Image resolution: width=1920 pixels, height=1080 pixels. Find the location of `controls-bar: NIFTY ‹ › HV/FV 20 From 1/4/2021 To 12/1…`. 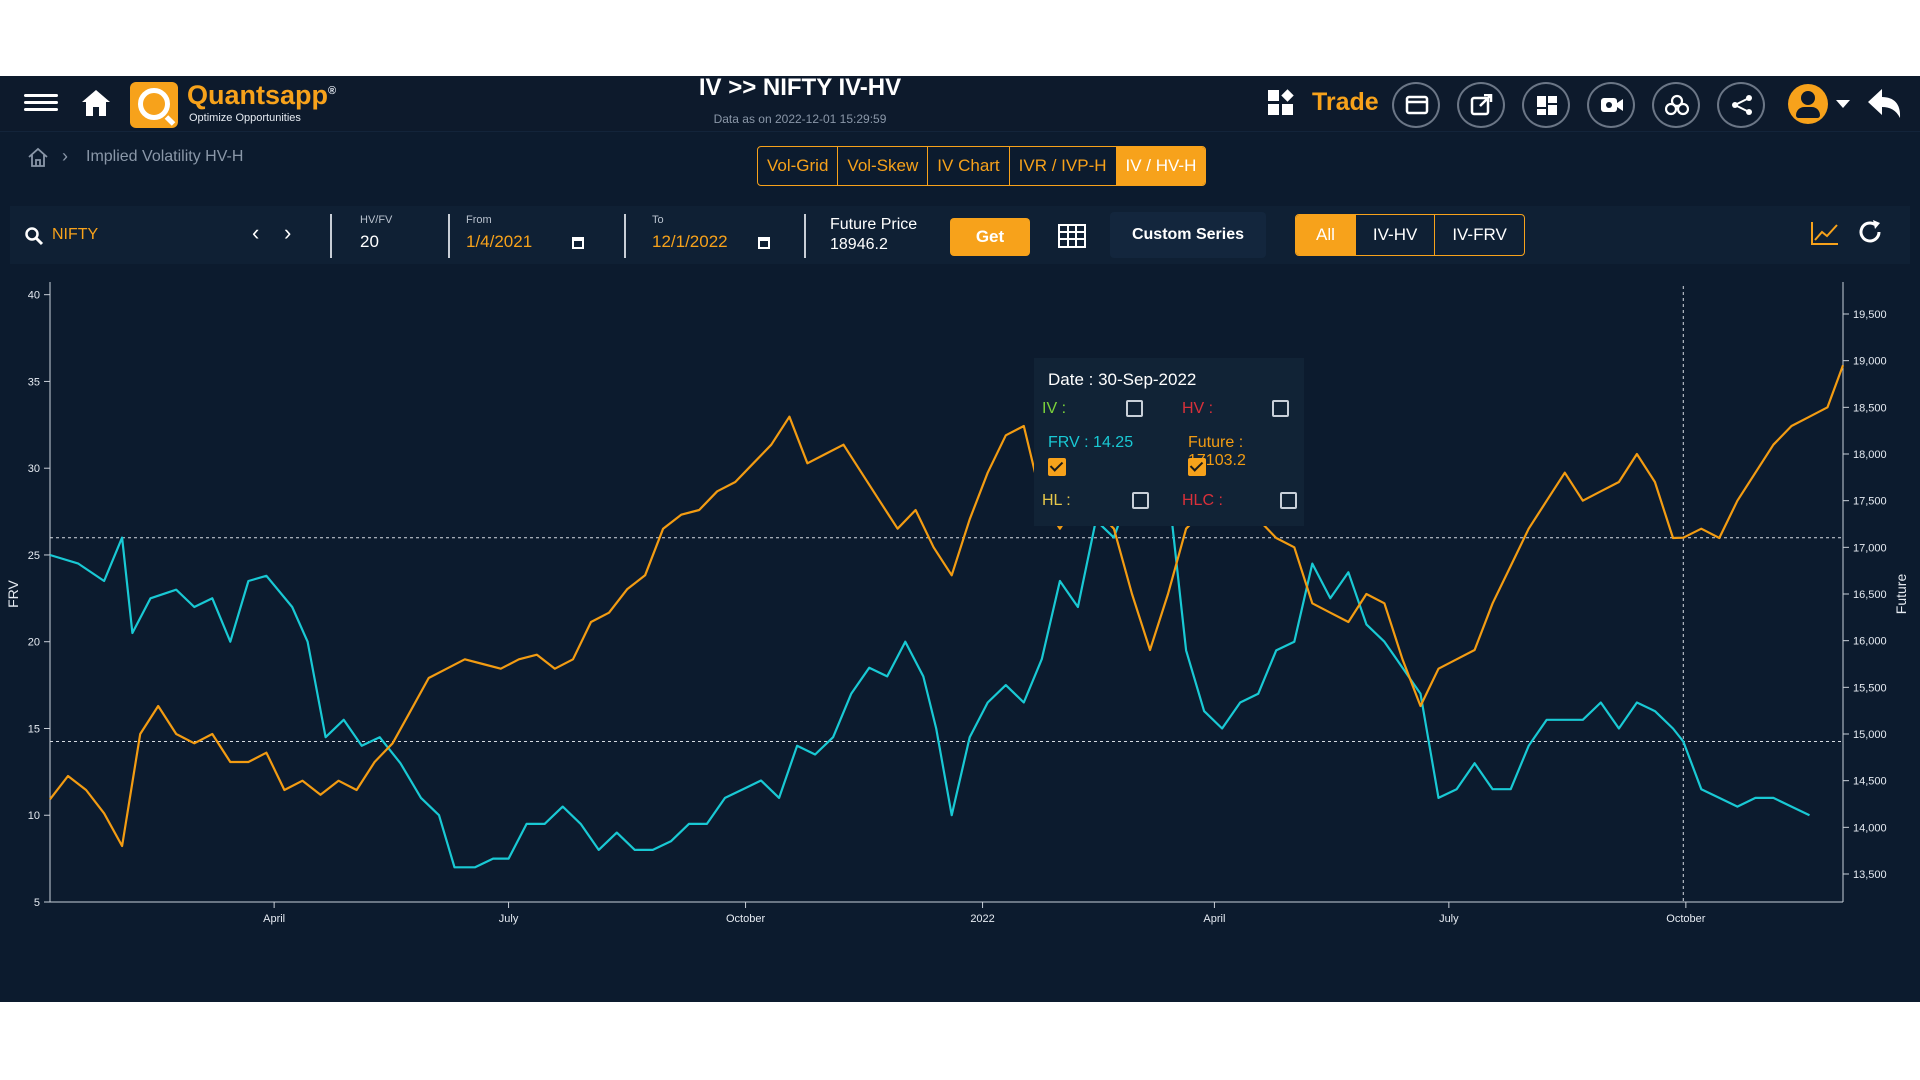

controls-bar: NIFTY ‹ › HV/FV 20 From 1/4/2021 To 12/1… is located at coordinates (960, 235).